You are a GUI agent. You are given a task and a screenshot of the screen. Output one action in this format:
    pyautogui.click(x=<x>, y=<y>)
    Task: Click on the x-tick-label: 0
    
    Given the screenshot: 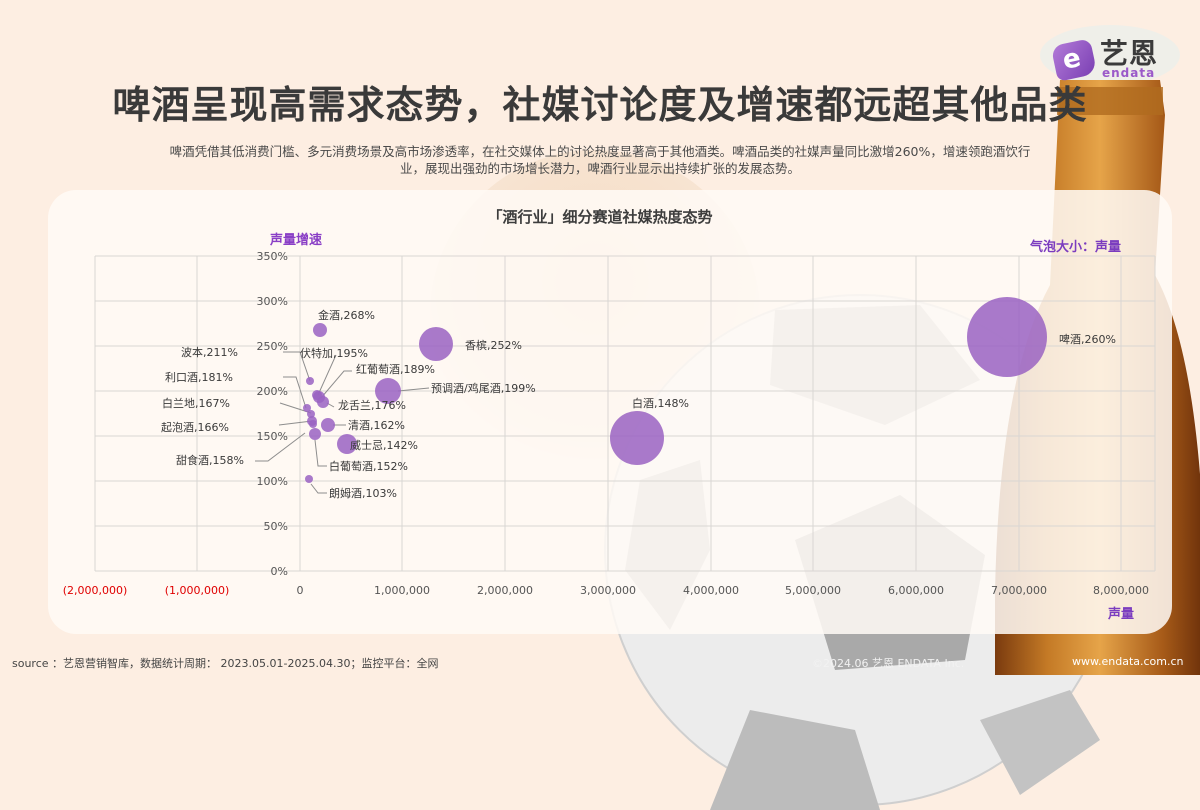 What is the action you would take?
    pyautogui.click(x=300, y=590)
    